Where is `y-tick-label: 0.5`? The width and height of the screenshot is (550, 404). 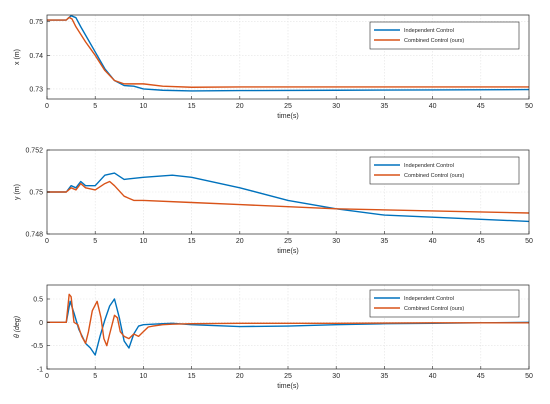 y-tick-label: 0.5 is located at coordinates (38, 300).